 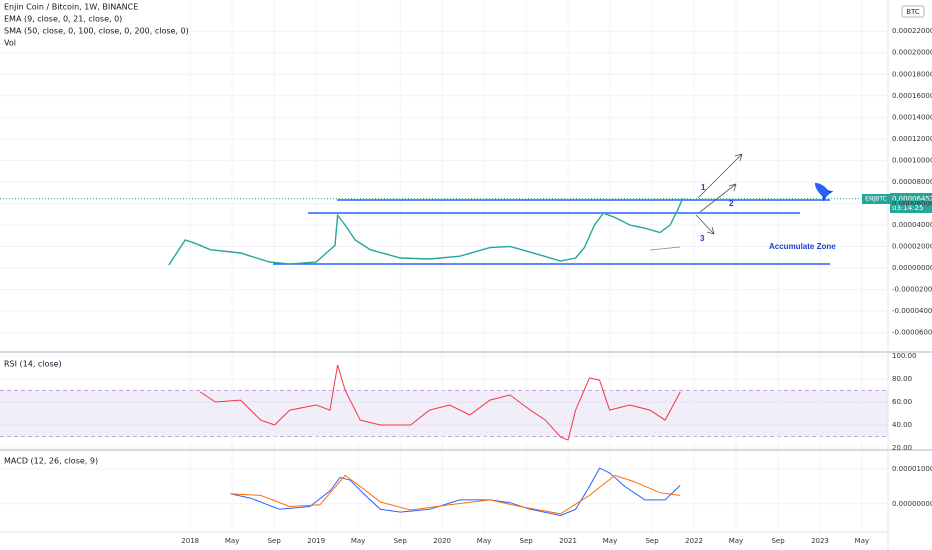 I want to click on y-tick-label: 0.00010000, so click(x=912, y=160).